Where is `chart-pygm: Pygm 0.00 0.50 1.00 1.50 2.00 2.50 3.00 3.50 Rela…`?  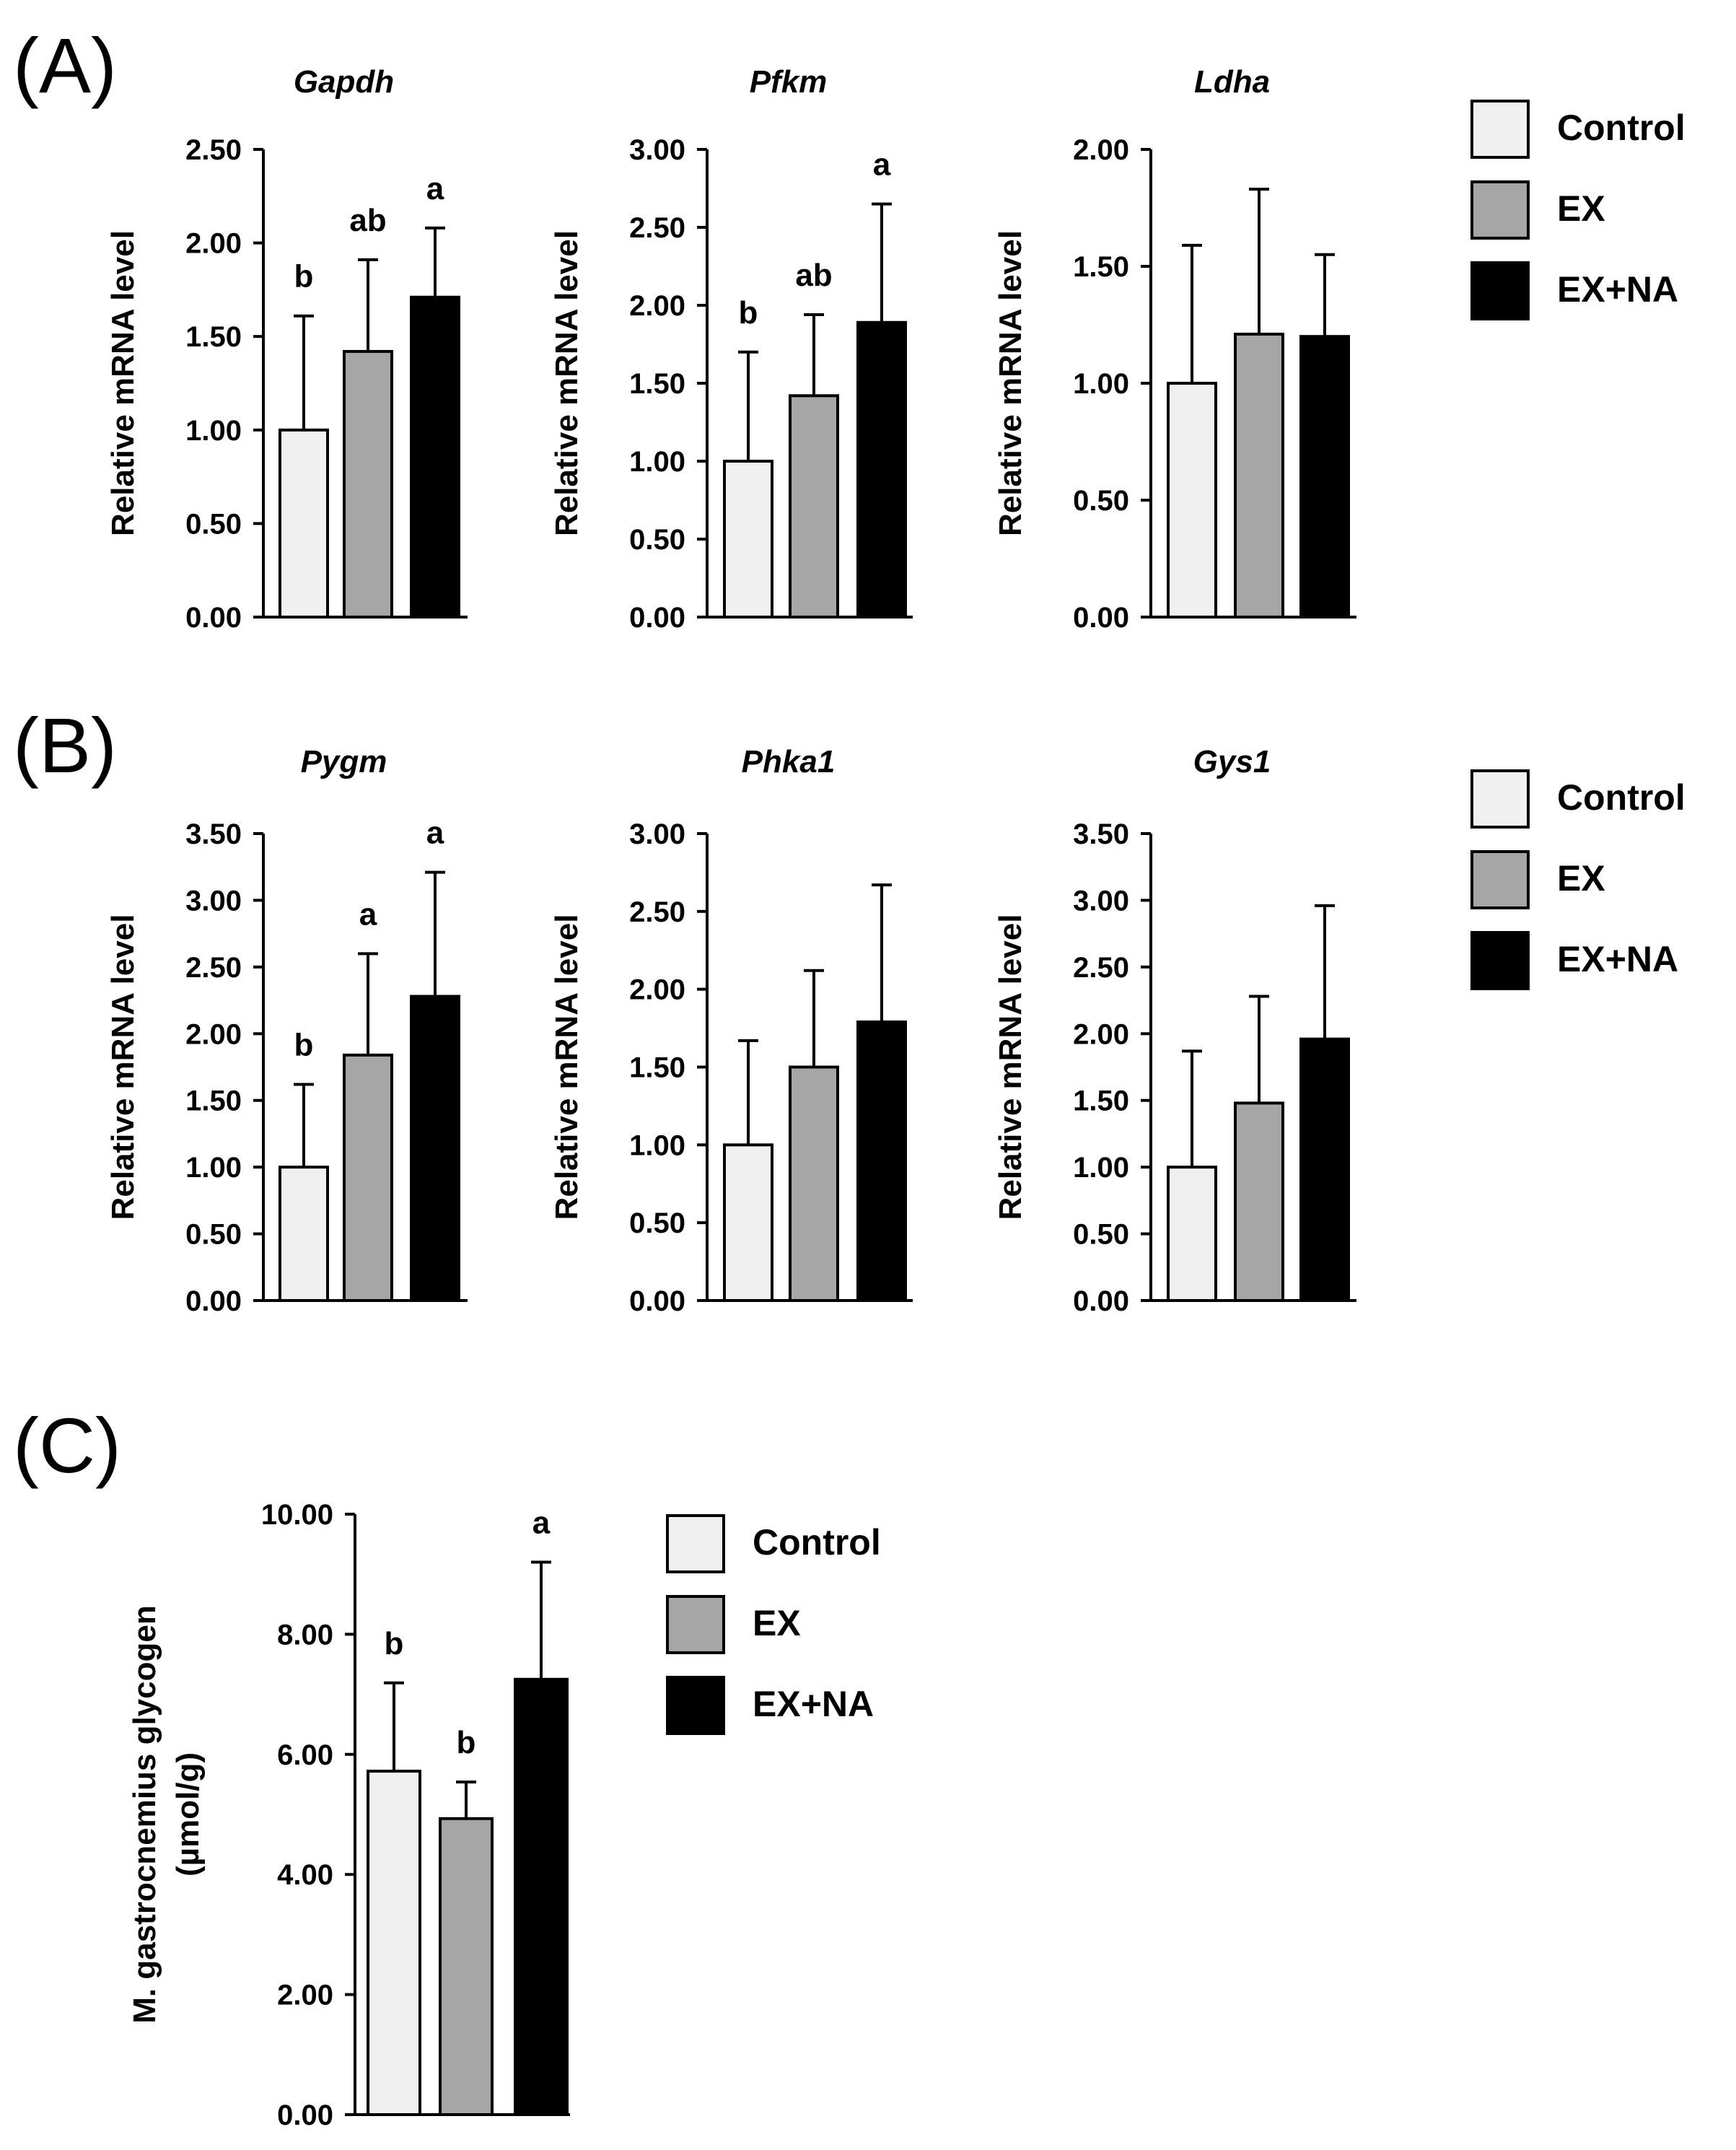
chart-pygm: Pygm 0.00 0.50 1.00 1.50 2.00 2.50 3.00 3.50 Rela… is located at coordinates (286, 1030).